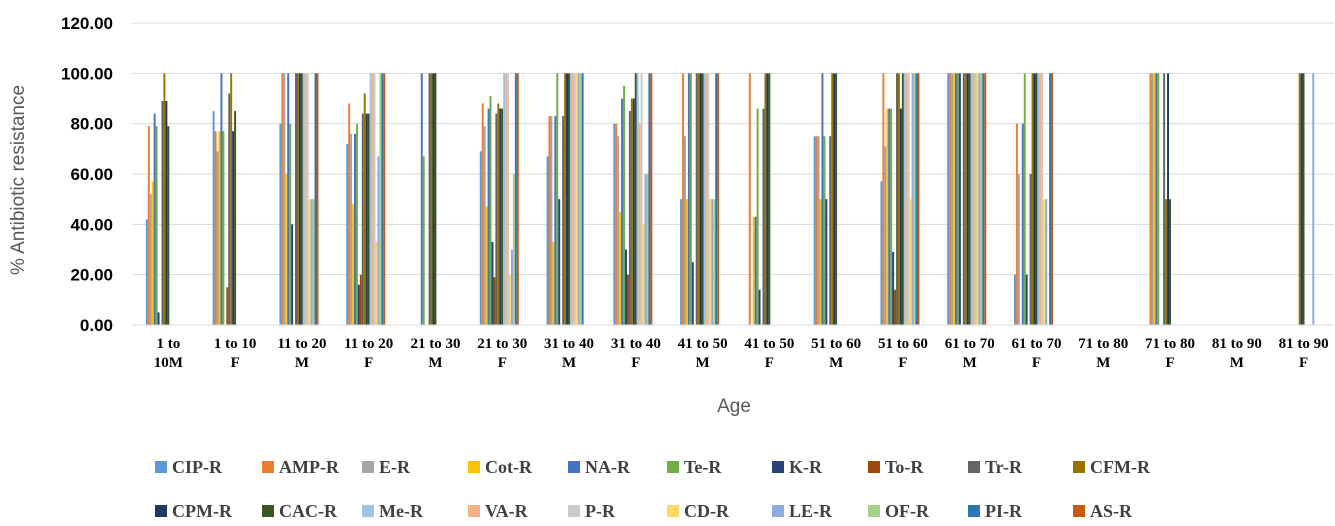  I want to click on legend-item-CAC-R: CAC-R, so click(300, 511).